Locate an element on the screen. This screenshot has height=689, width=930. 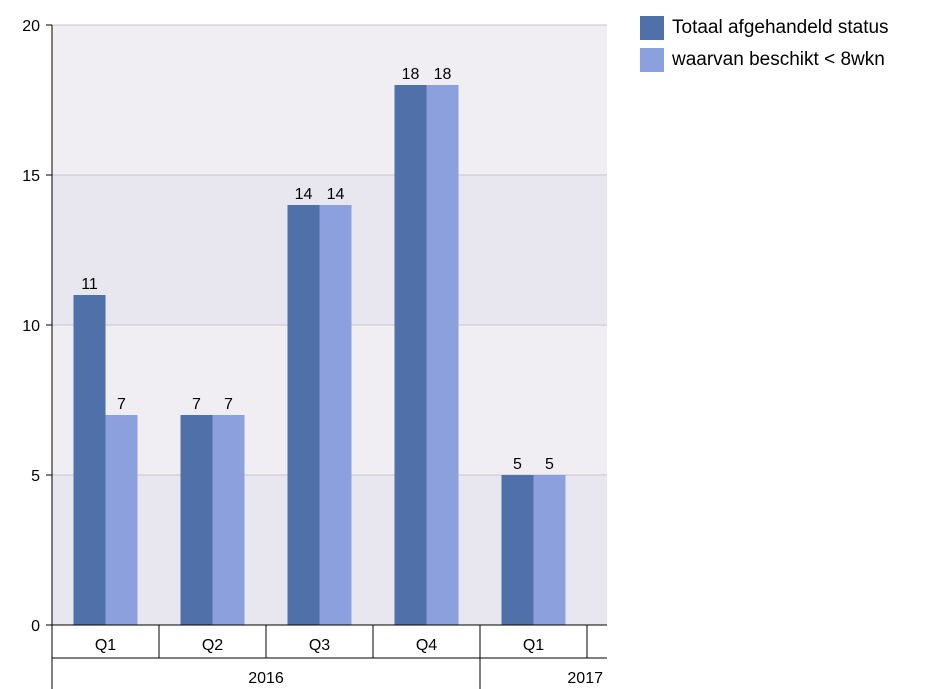
y-tick-label: 15 is located at coordinates (31, 176).